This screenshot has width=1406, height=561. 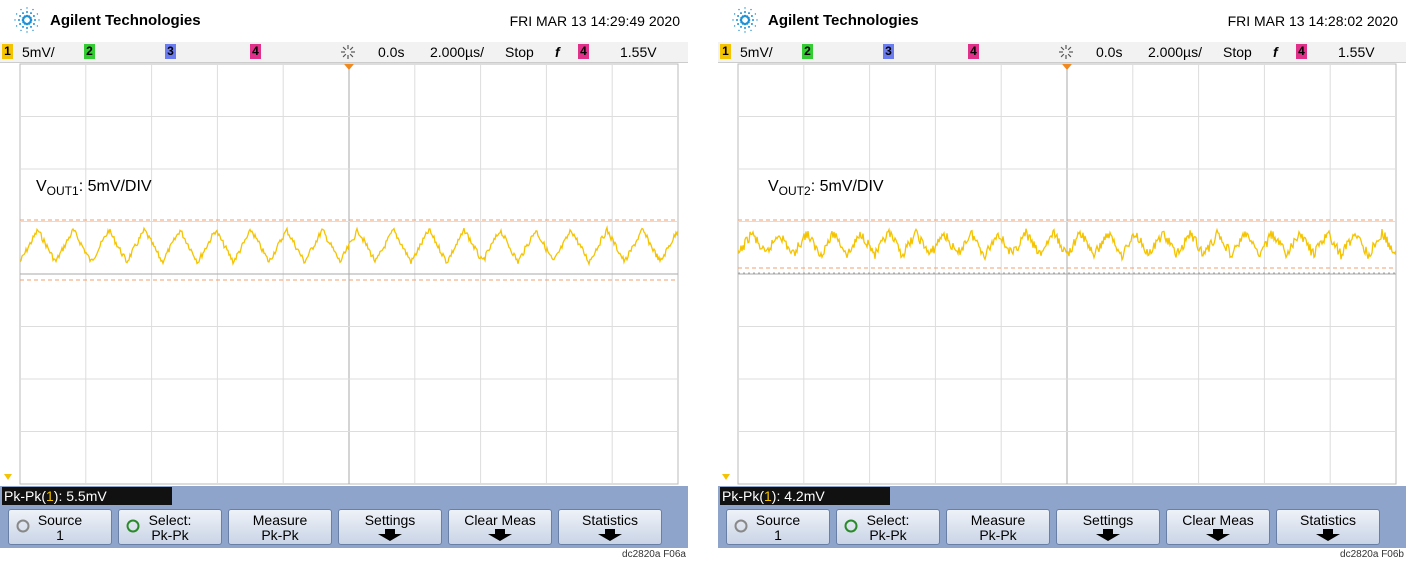 I want to click on waveform, so click(x=349, y=246).